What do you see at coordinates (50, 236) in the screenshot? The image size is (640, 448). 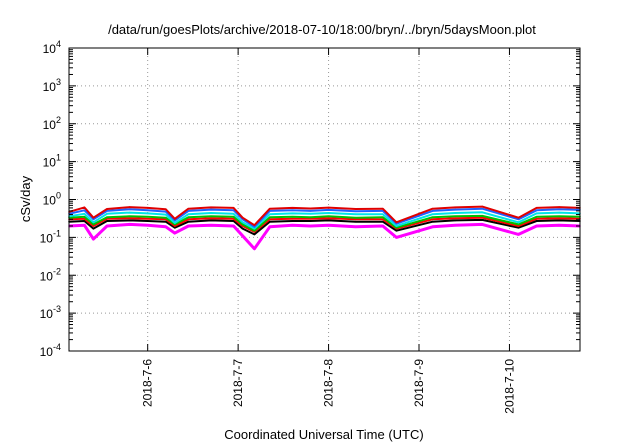 I see `y-tick-label: 10⁻¹` at bounding box center [50, 236].